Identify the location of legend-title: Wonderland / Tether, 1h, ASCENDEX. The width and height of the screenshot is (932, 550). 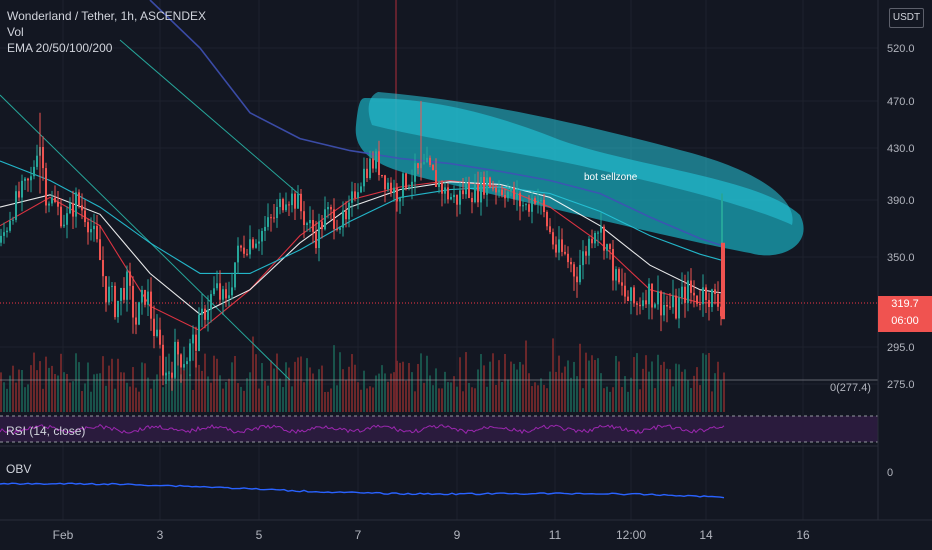
(107, 16).